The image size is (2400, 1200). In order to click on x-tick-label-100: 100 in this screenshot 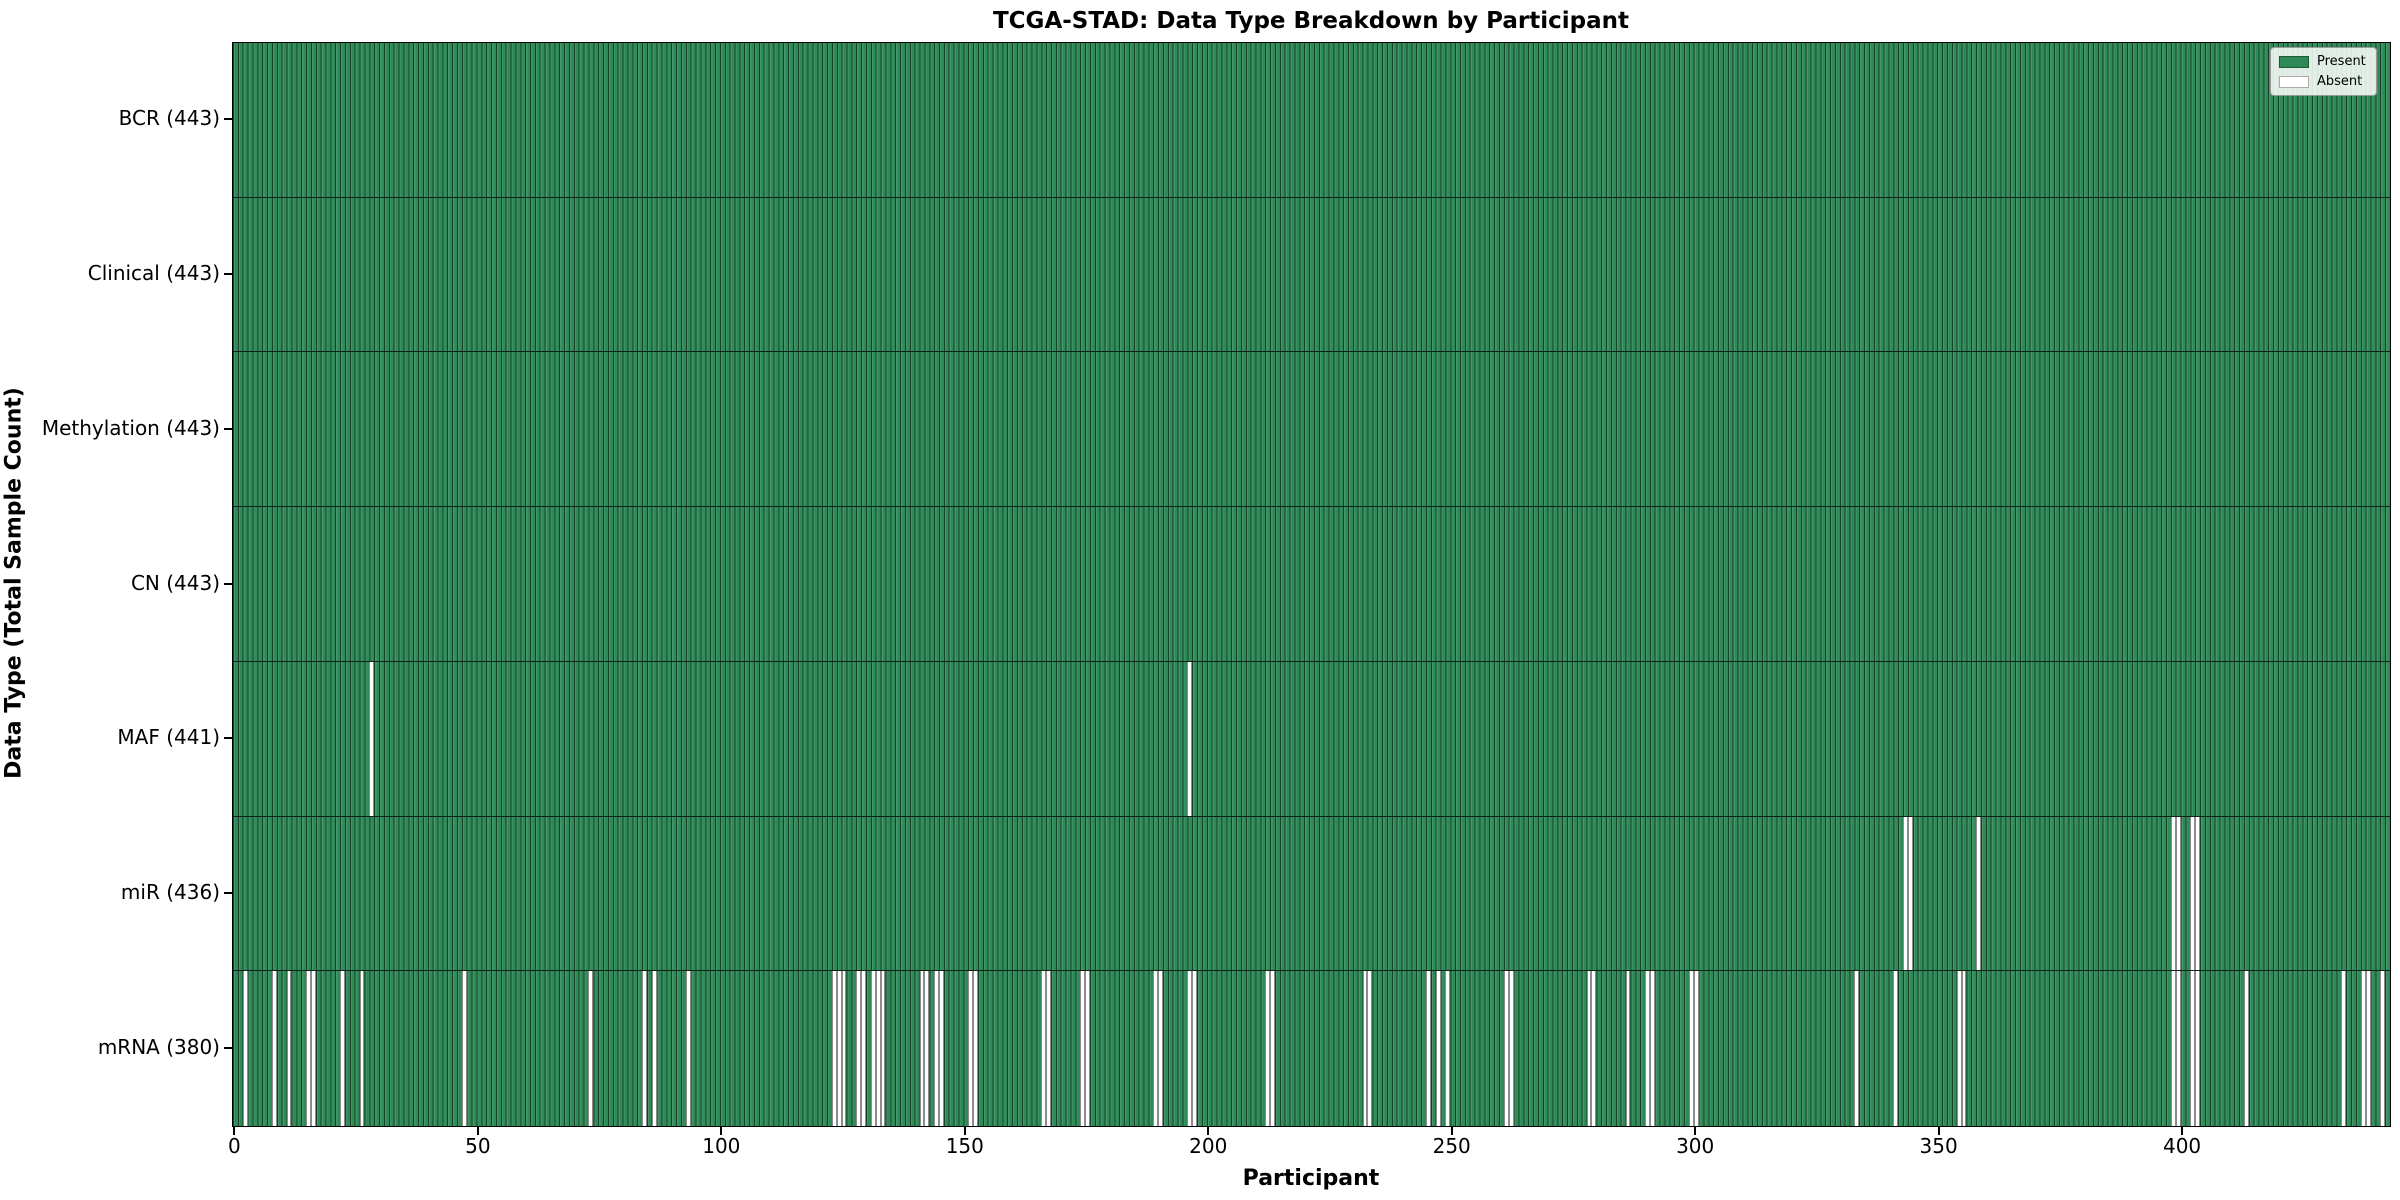, I will do `click(721, 1146)`.